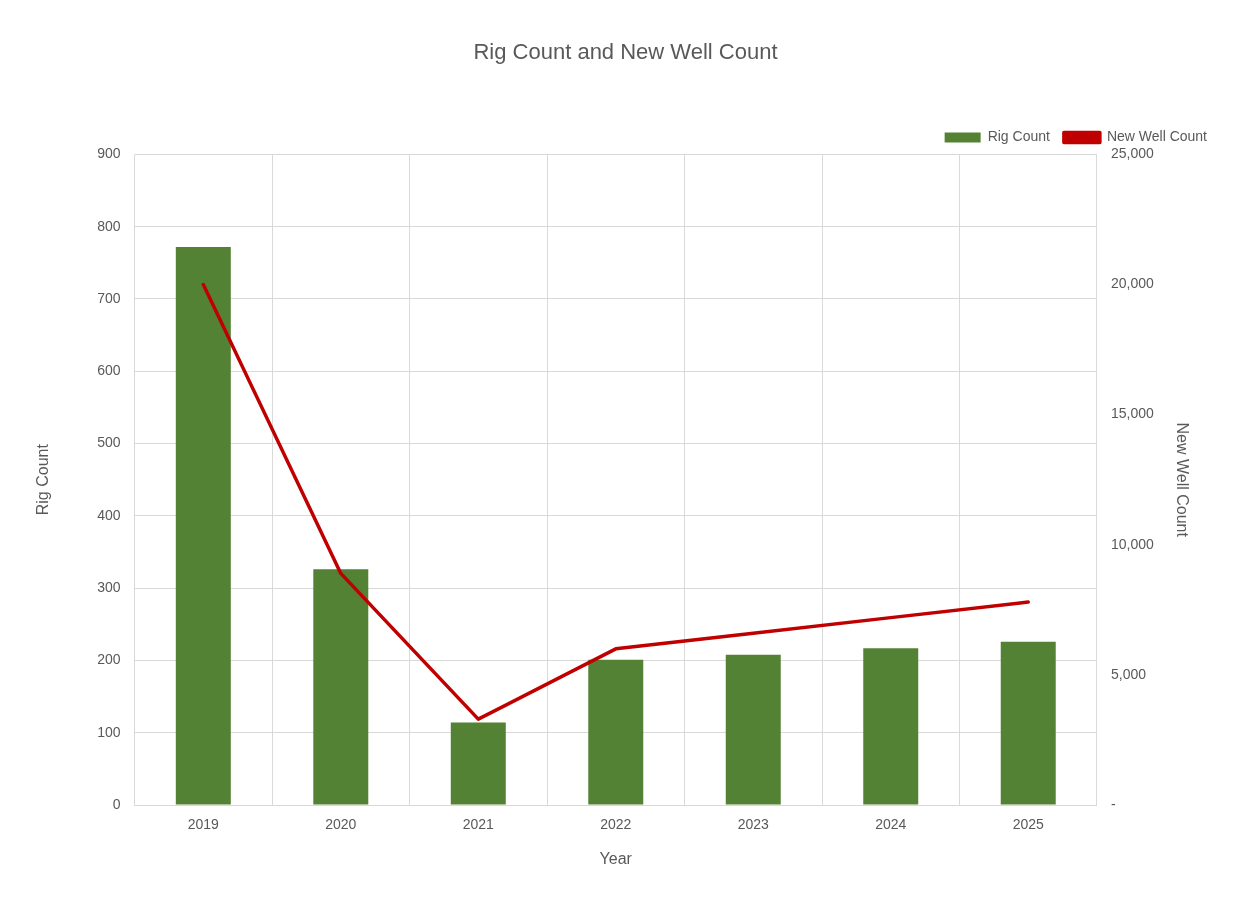  I want to click on legend-label: New Well Count, so click(1157, 136).